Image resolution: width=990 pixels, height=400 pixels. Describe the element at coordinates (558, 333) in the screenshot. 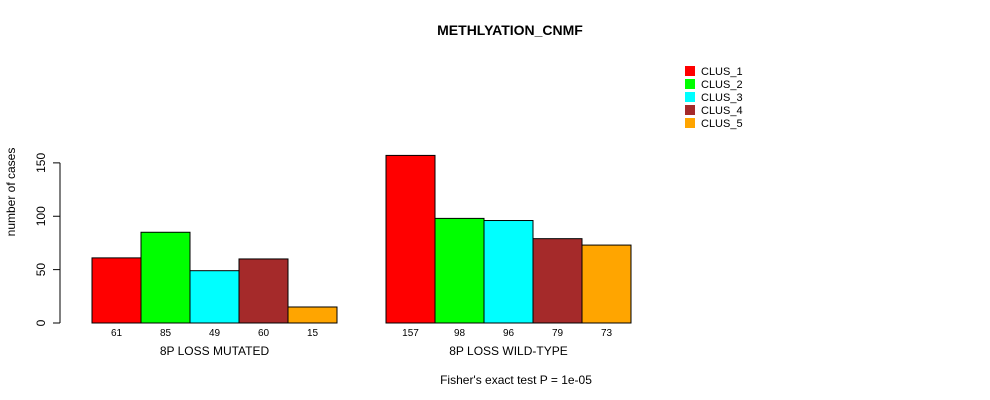

I see `bar-count-label: 79` at that location.